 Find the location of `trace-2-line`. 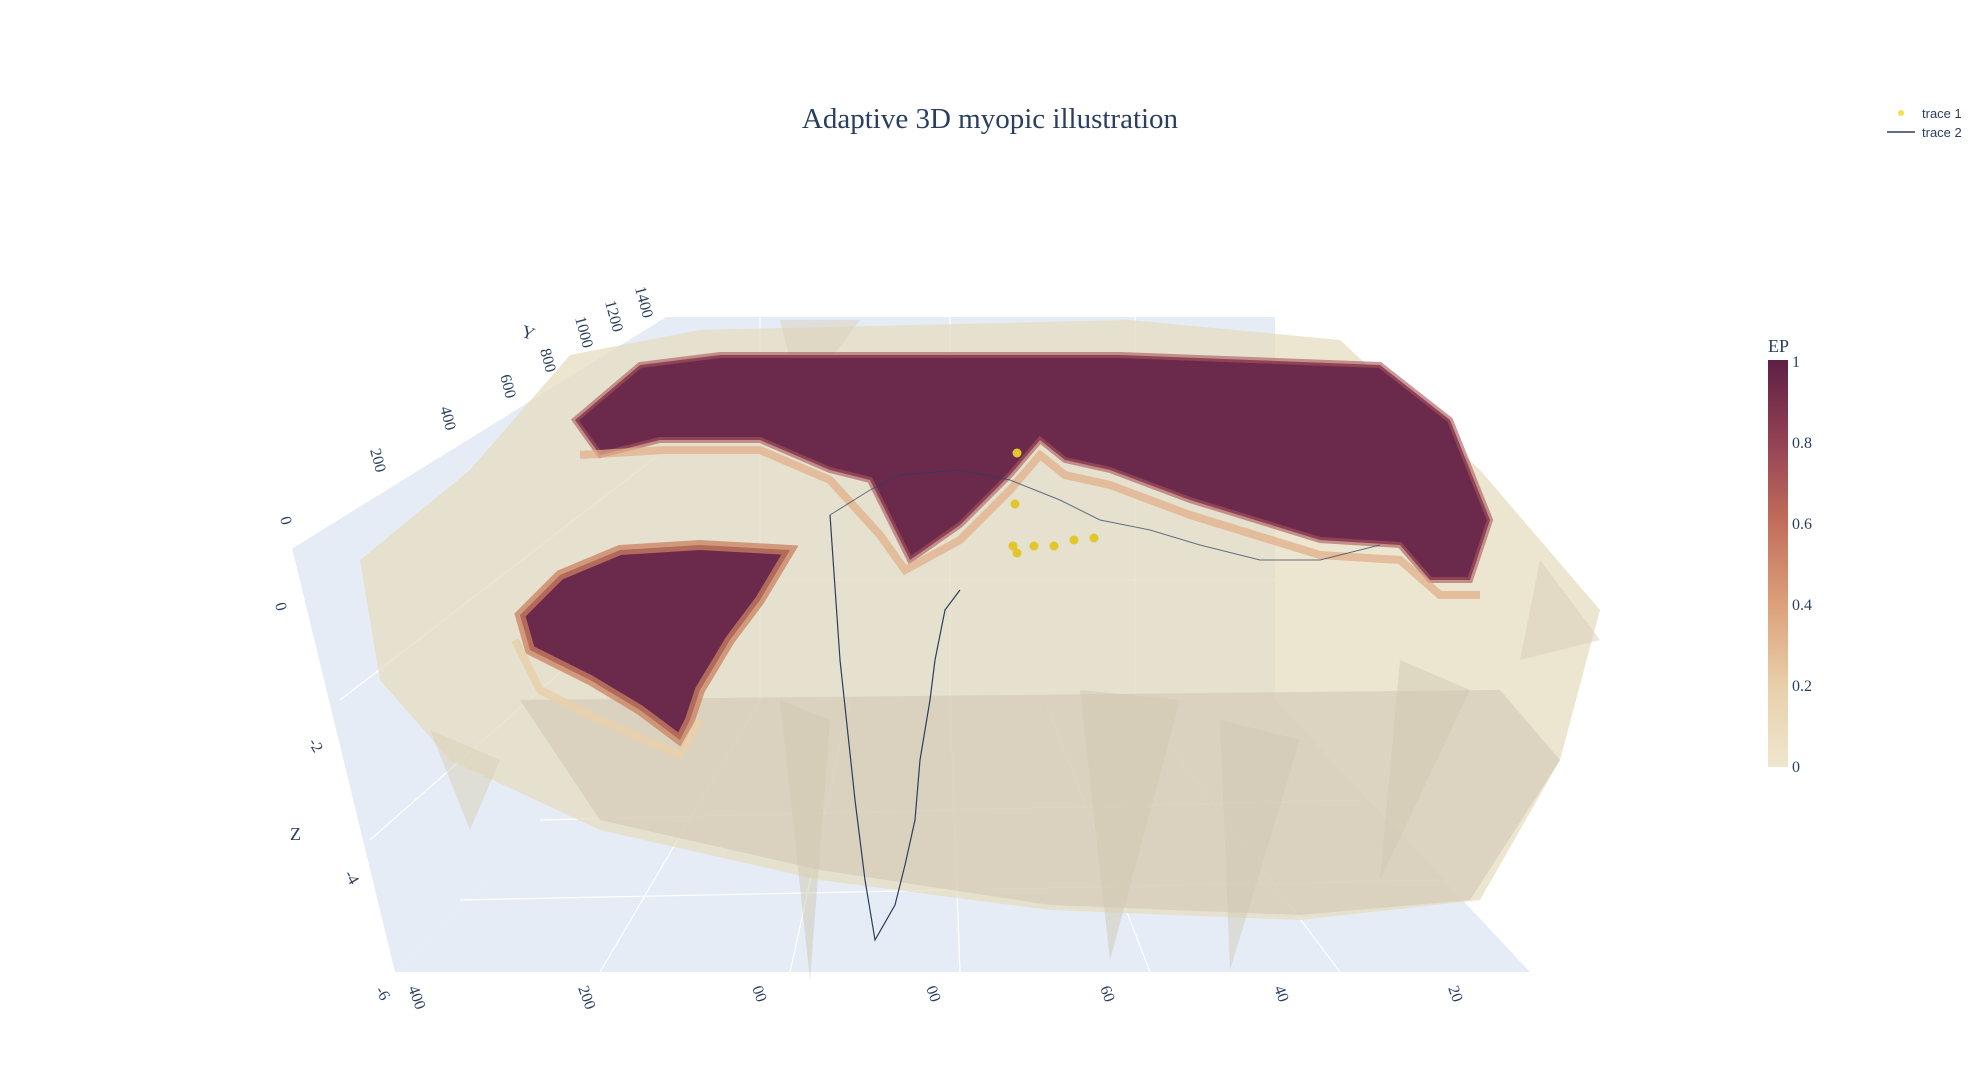

trace-2-line is located at coordinates (895, 728).